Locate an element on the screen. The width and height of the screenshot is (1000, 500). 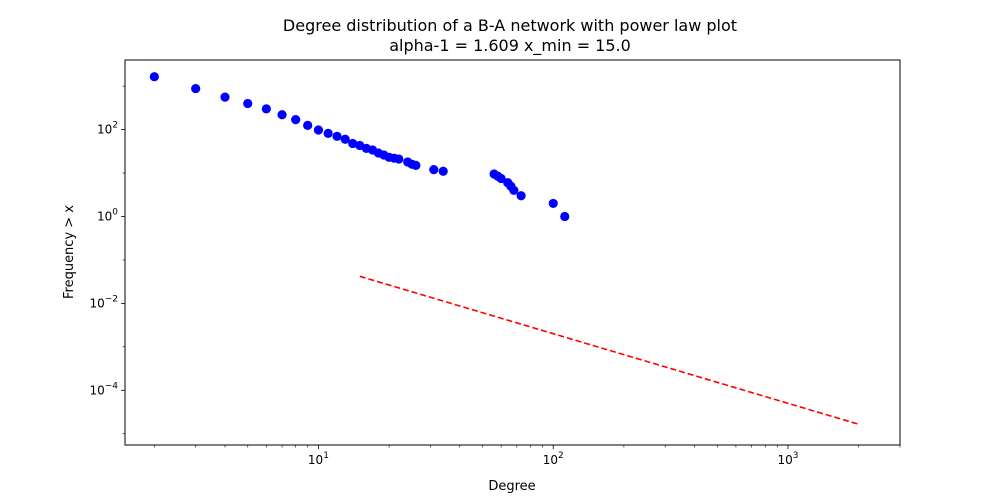
y-tick-label: 10⁰ is located at coordinates (107, 215).